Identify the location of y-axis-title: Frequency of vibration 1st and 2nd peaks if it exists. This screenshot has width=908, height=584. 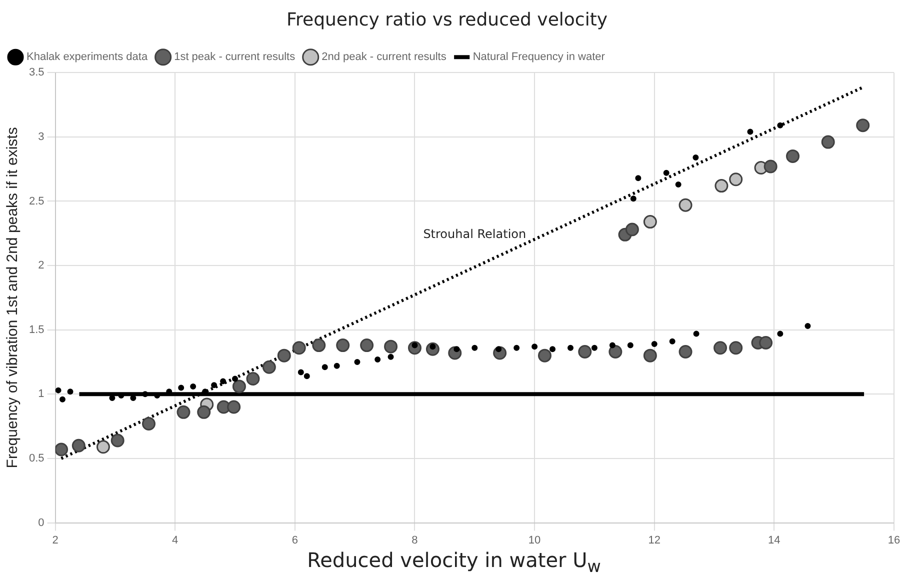
(13, 297).